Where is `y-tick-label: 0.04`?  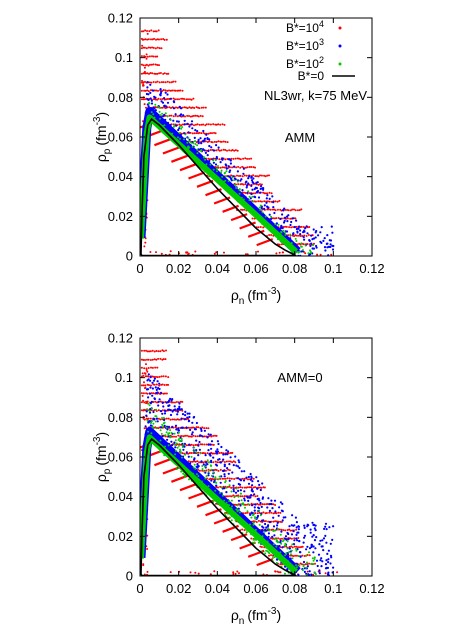
y-tick-label: 0.04 is located at coordinates (120, 176).